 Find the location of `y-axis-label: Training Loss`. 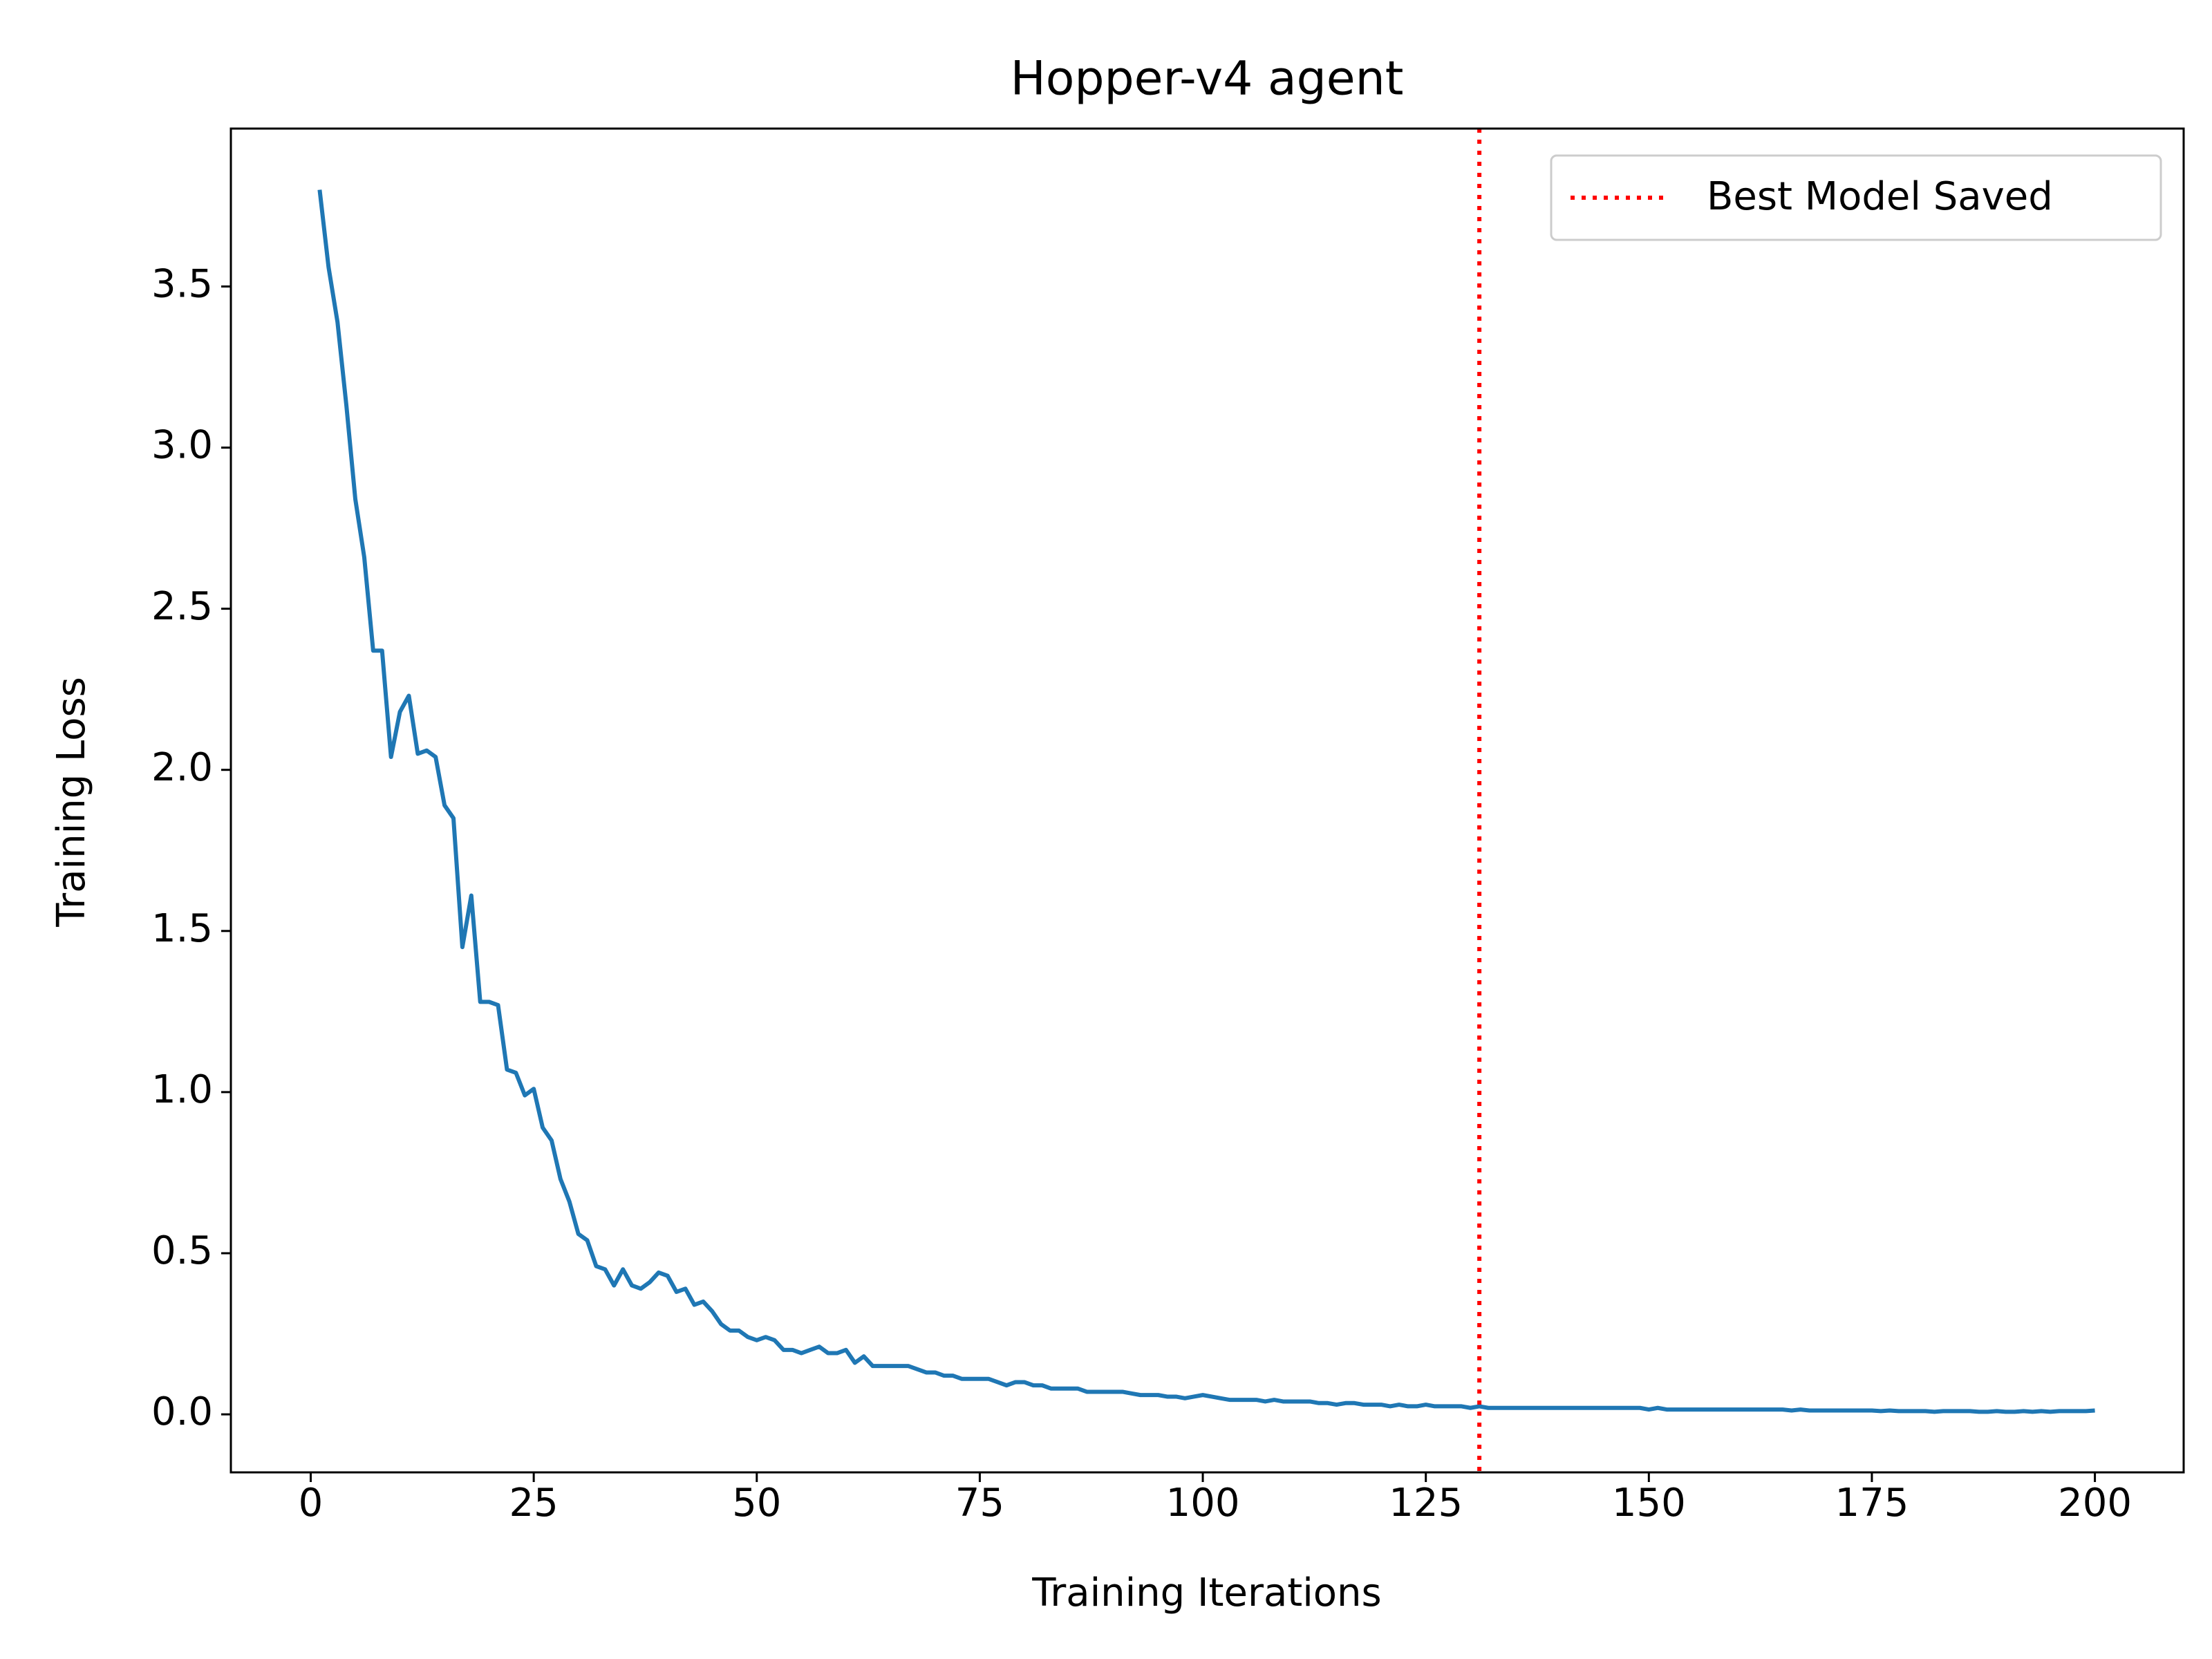

y-axis-label: Training Loss is located at coordinates (71, 803).